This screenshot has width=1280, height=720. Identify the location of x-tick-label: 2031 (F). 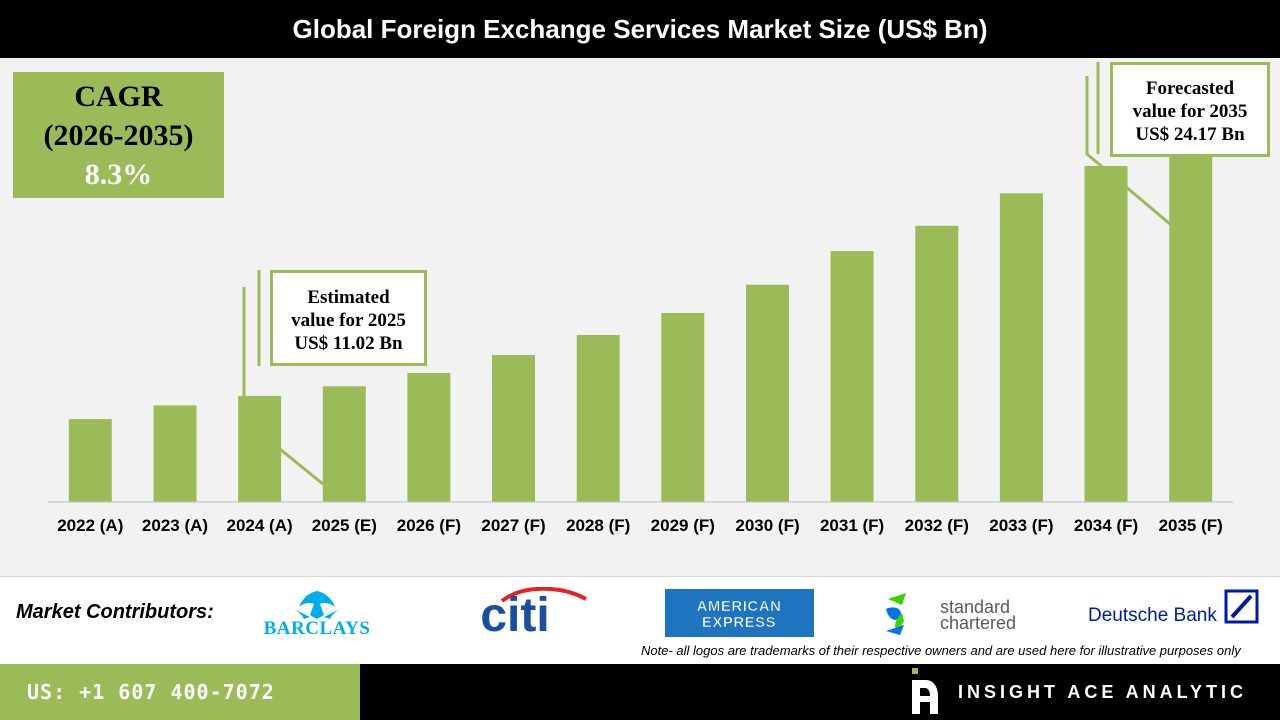
(852, 525).